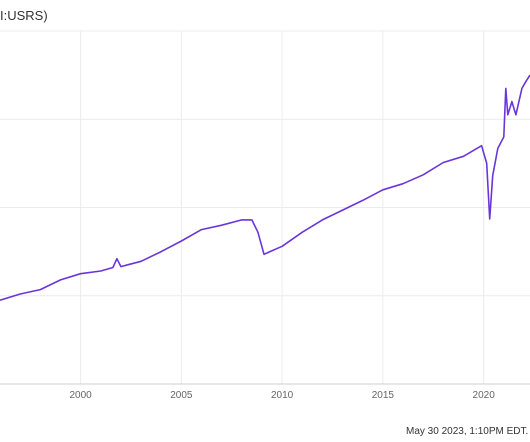  Describe the element at coordinates (181, 395) in the screenshot. I see `x-tick-label: 2005` at that location.